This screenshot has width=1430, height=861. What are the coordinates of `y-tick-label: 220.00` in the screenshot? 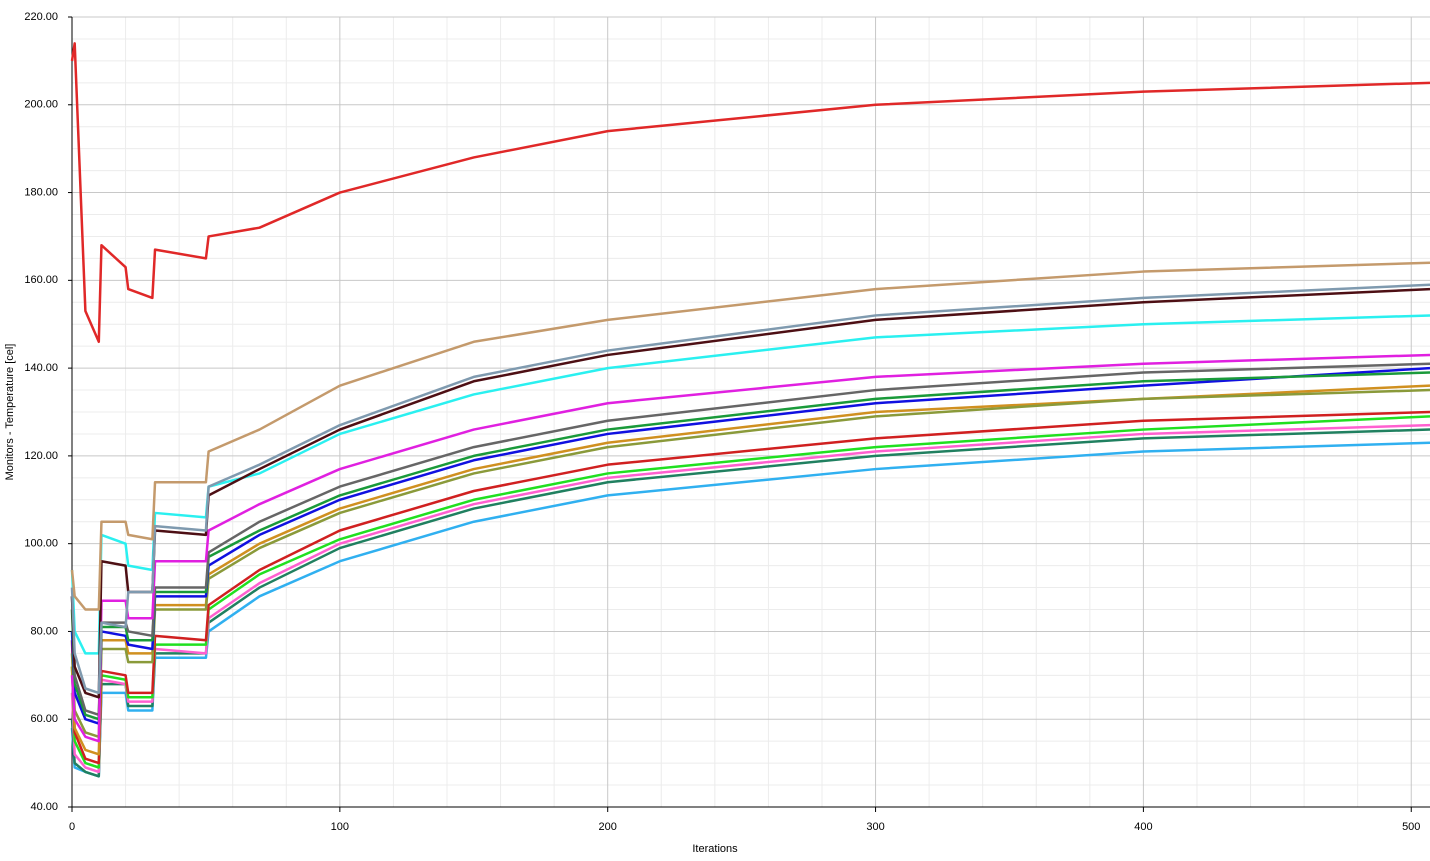 It's located at (41, 17).